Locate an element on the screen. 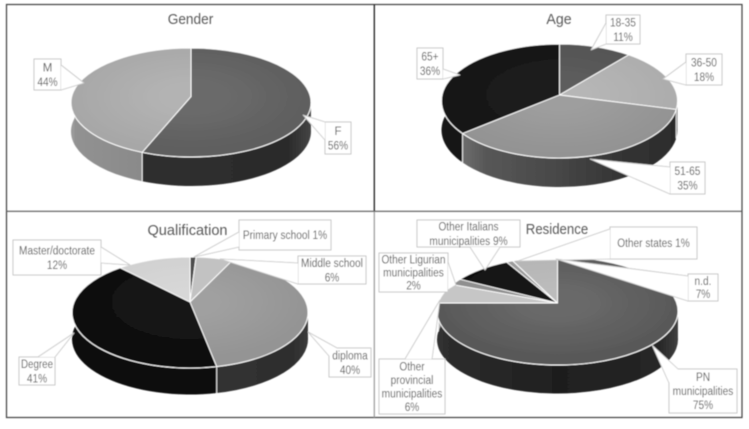 This screenshot has height=429, width=749. svg-text: 12% is located at coordinates (57, 266).